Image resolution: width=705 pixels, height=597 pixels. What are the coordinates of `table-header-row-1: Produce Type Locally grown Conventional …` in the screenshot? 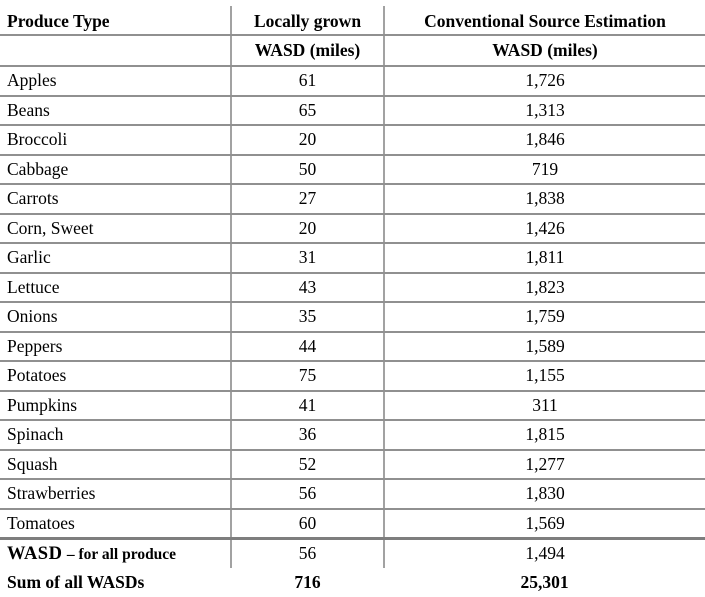 It's located at (352, 21).